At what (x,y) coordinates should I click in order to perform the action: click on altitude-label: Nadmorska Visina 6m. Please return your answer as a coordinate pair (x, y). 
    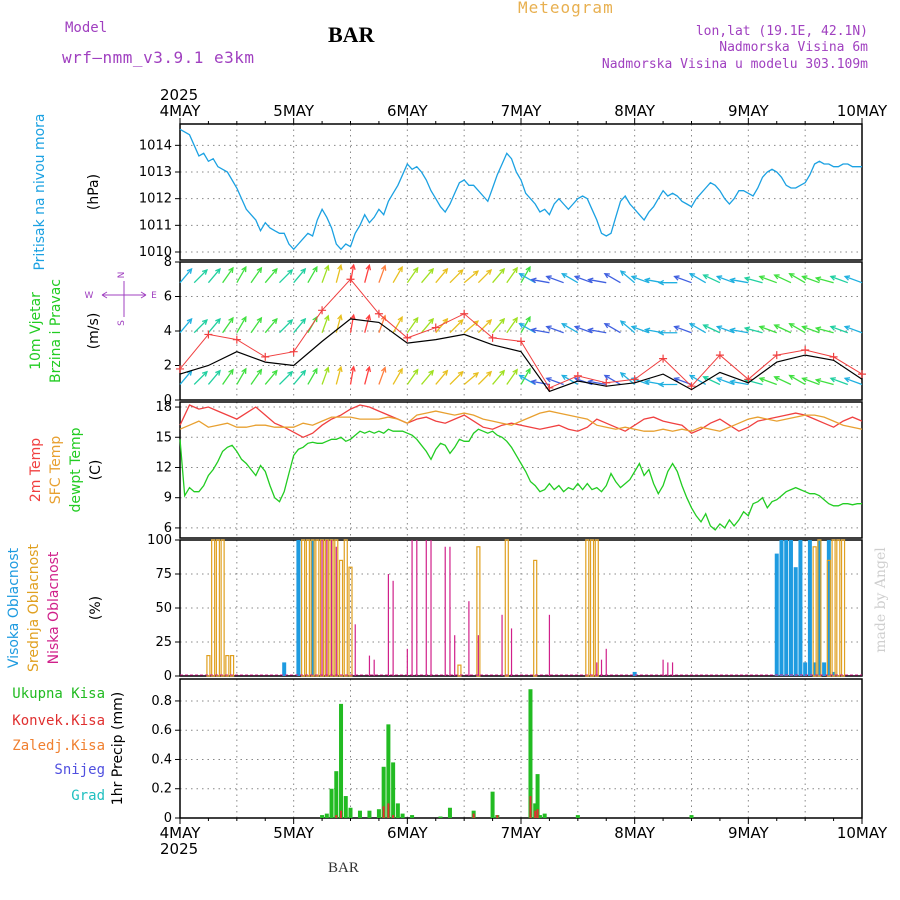
    Looking at the image, I should click on (793, 47).